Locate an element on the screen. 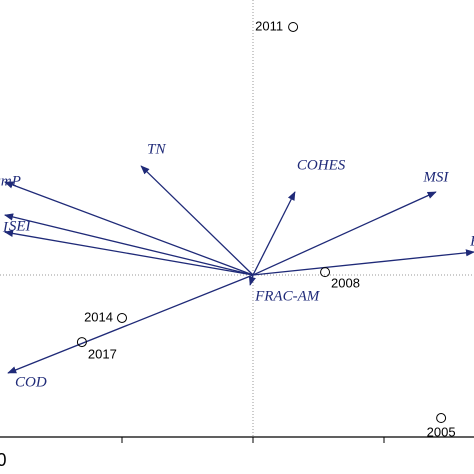  arrow-label: I is located at coordinates (5, 227).